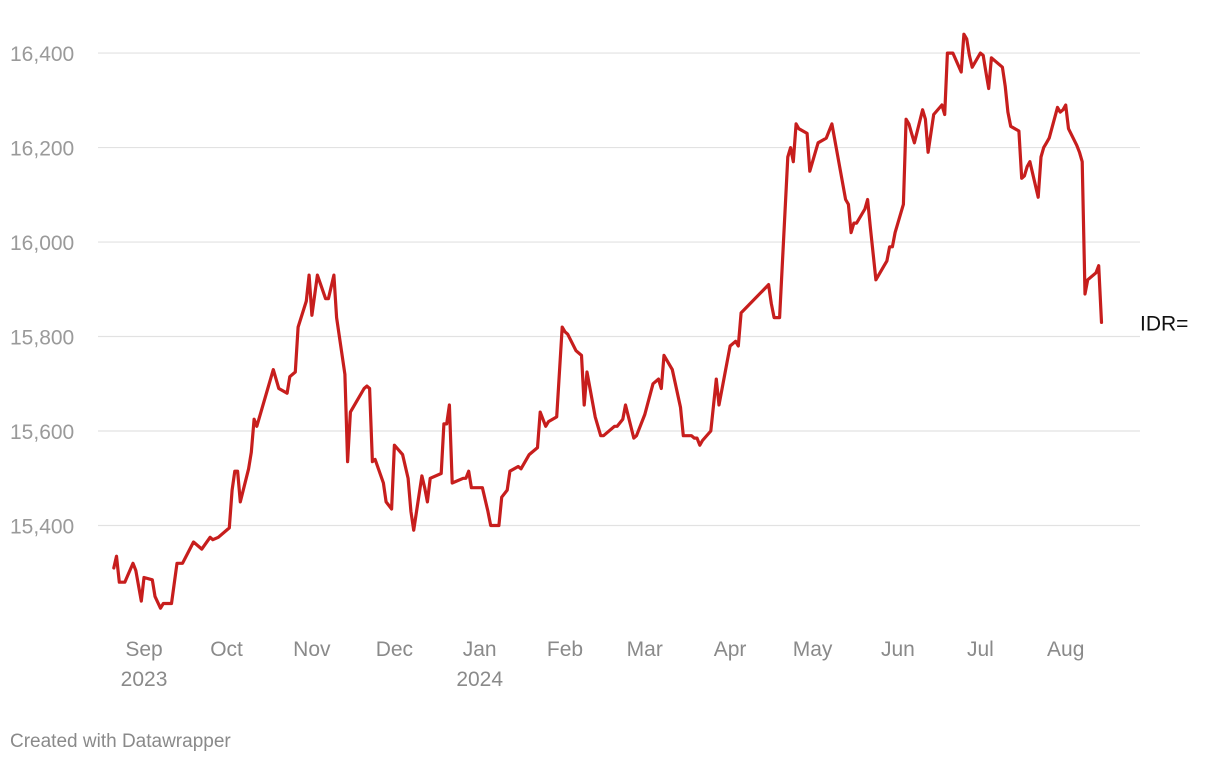 This screenshot has width=1220, height=768. What do you see at coordinates (1065, 649) in the screenshot?
I see `x-tick-label: Aug` at bounding box center [1065, 649].